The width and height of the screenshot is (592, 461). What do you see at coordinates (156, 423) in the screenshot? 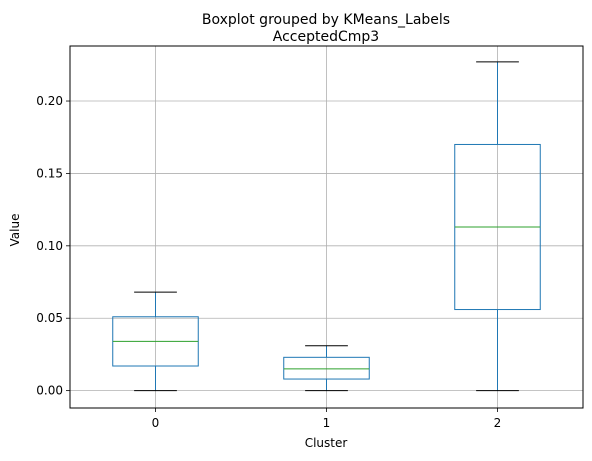
I see `x-tick-label: 0` at bounding box center [156, 423].